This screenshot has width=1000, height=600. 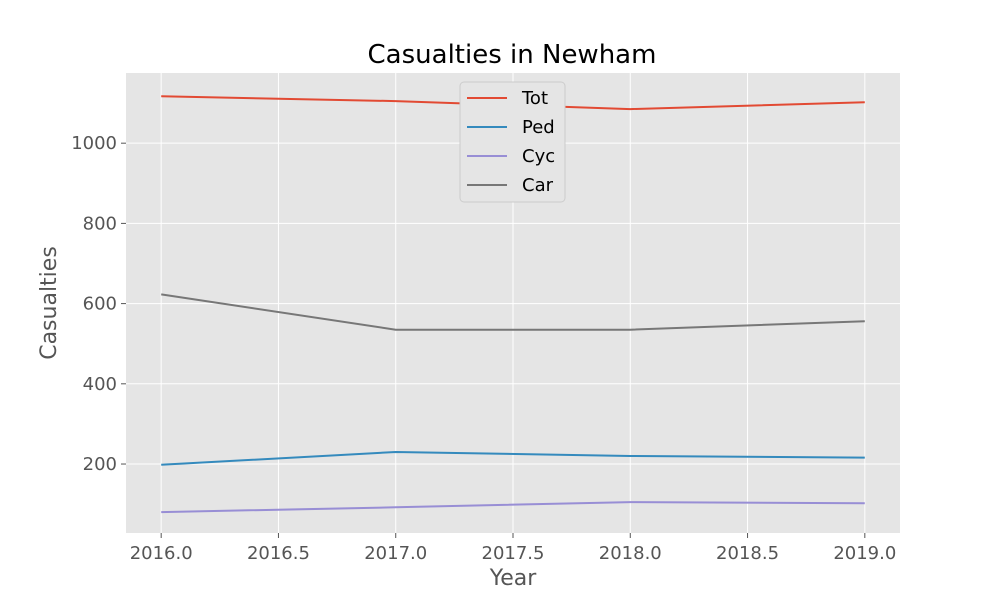 What do you see at coordinates (513, 578) in the screenshot?
I see `x-axis-label: Year` at bounding box center [513, 578].